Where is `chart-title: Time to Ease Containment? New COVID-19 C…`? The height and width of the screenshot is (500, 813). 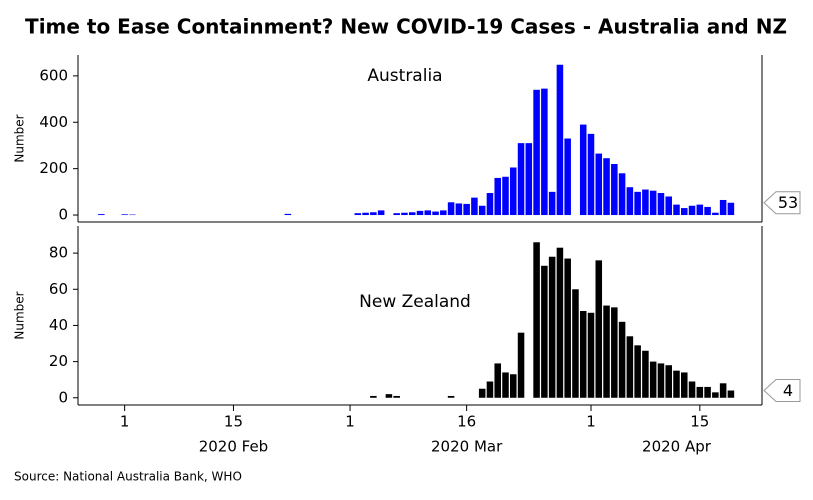
chart-title: Time to Ease Containment? New COVID-19 C… is located at coordinates (406, 27).